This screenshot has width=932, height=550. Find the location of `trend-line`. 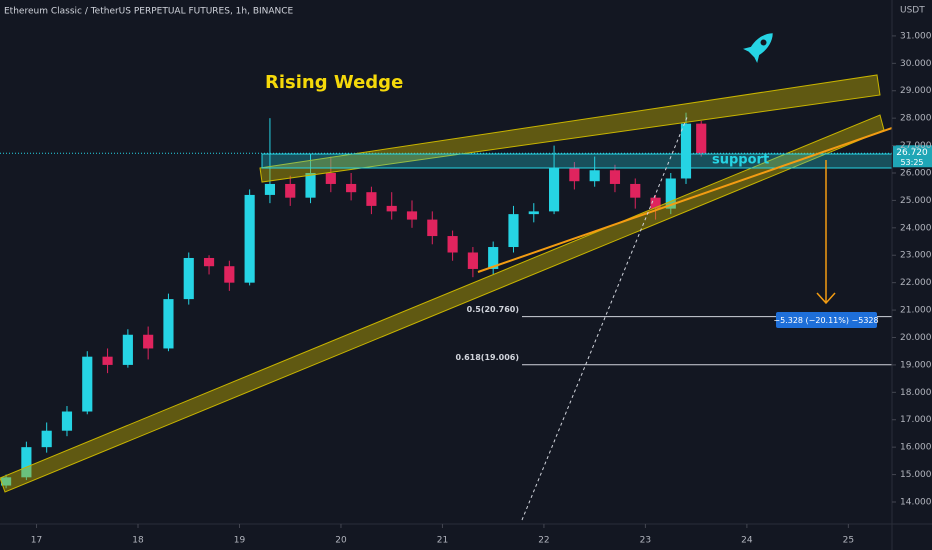

trend-line is located at coordinates (685, 200).